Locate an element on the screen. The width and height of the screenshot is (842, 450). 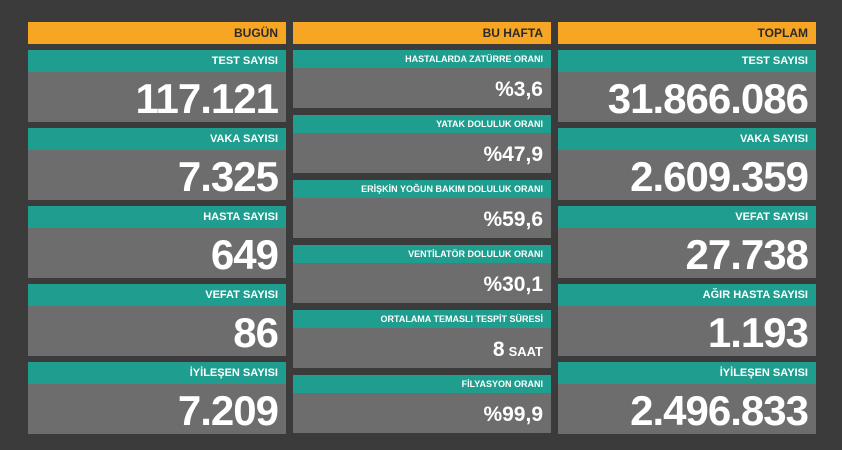
stat-value-box: 86 is located at coordinates (157, 331).